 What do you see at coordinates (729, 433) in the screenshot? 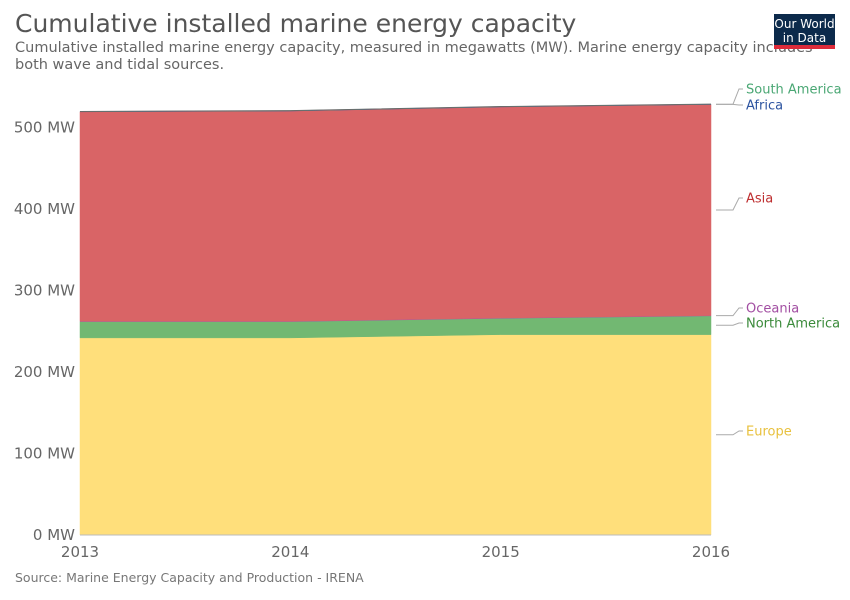
I see `leader-line-europe` at bounding box center [729, 433].